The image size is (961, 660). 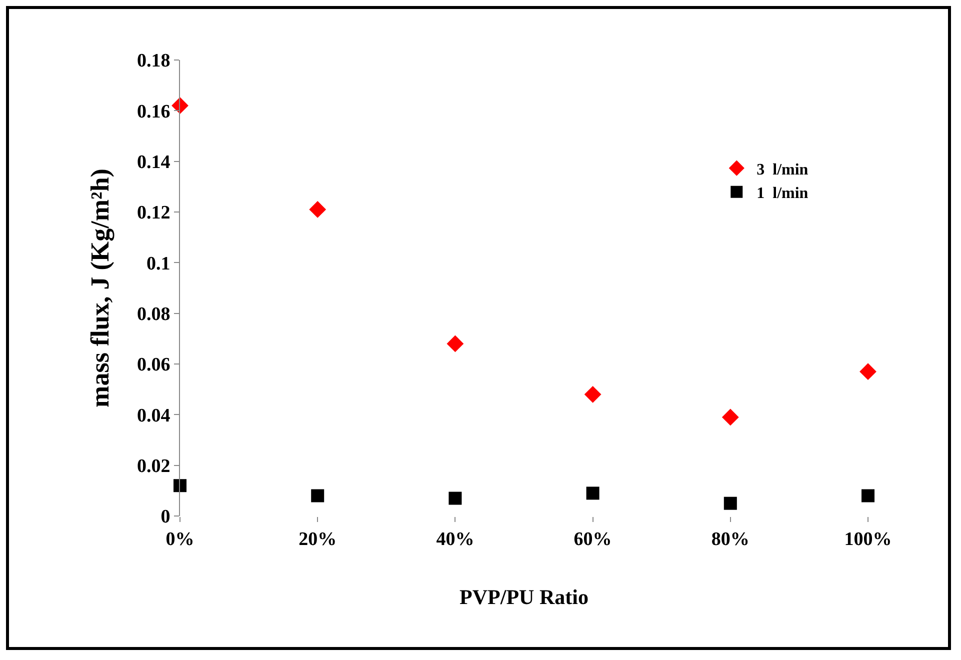 What do you see at coordinates (868, 539) in the screenshot?
I see `x-tick-label: 100%` at bounding box center [868, 539].